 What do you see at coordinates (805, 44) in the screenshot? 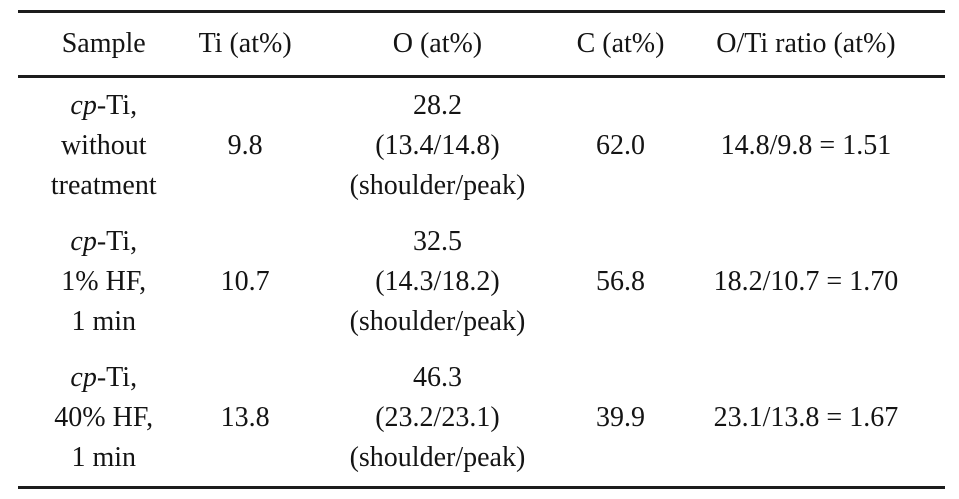
I see `header-o-ti-ratio: O/Ti ratio (at%)` at bounding box center [805, 44].